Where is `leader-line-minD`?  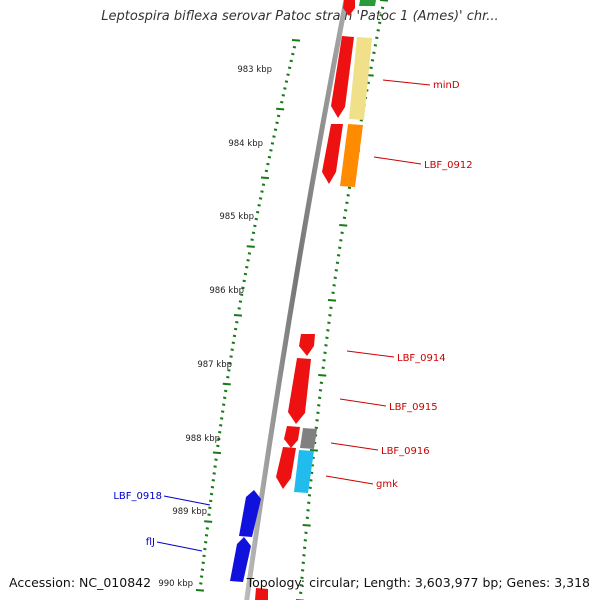
leader-line-minD is located at coordinates (406, 82).